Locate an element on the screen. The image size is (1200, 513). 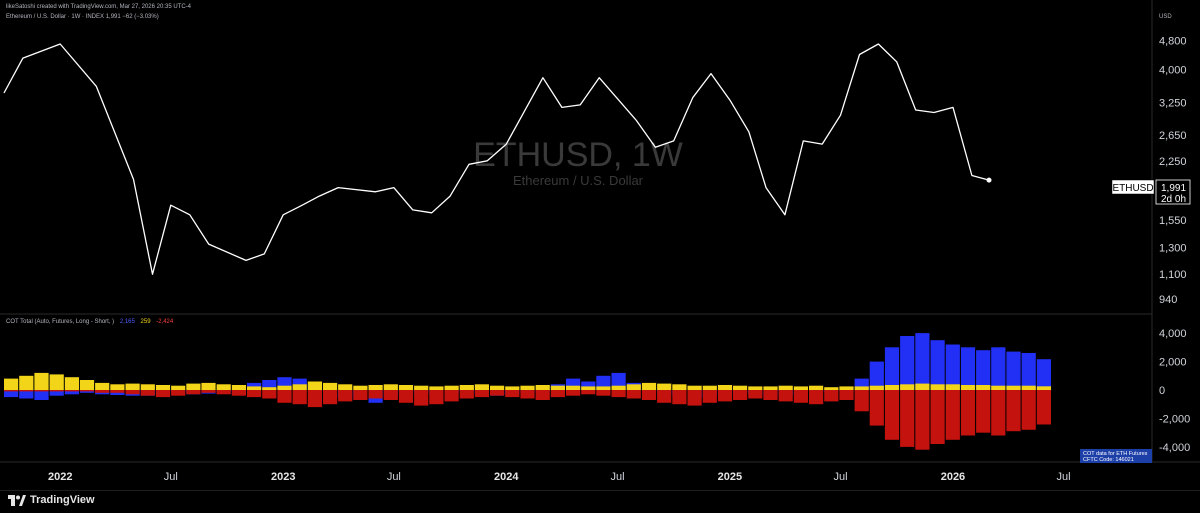
time-axis-tick: 2022 is located at coordinates (60, 477).